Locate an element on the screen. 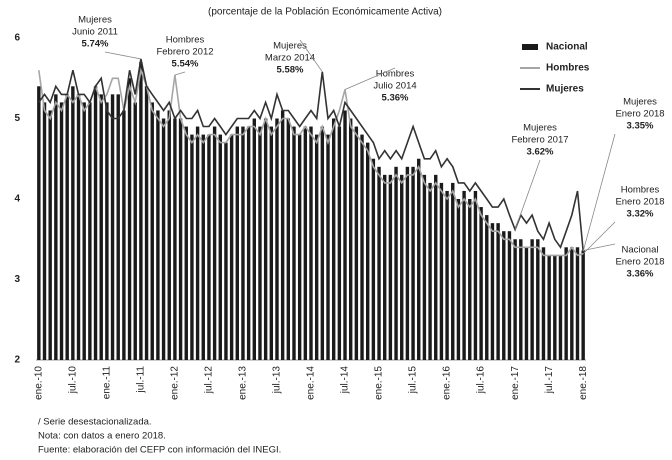 The image size is (672, 460). annotation: Julio 2014 is located at coordinates (394, 86).